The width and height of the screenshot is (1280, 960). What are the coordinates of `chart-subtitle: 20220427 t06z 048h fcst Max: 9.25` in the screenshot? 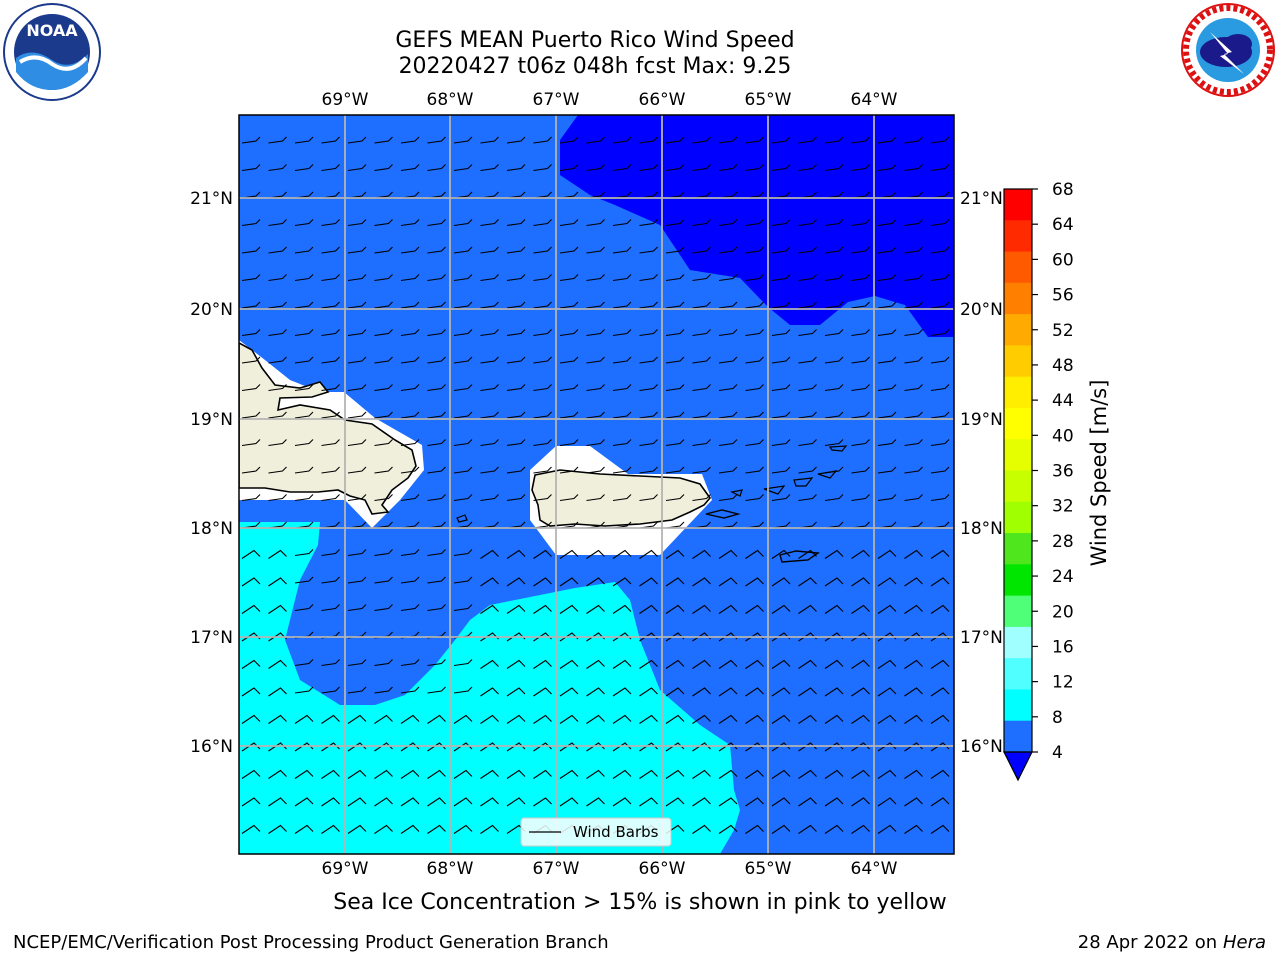 It's located at (595, 66).